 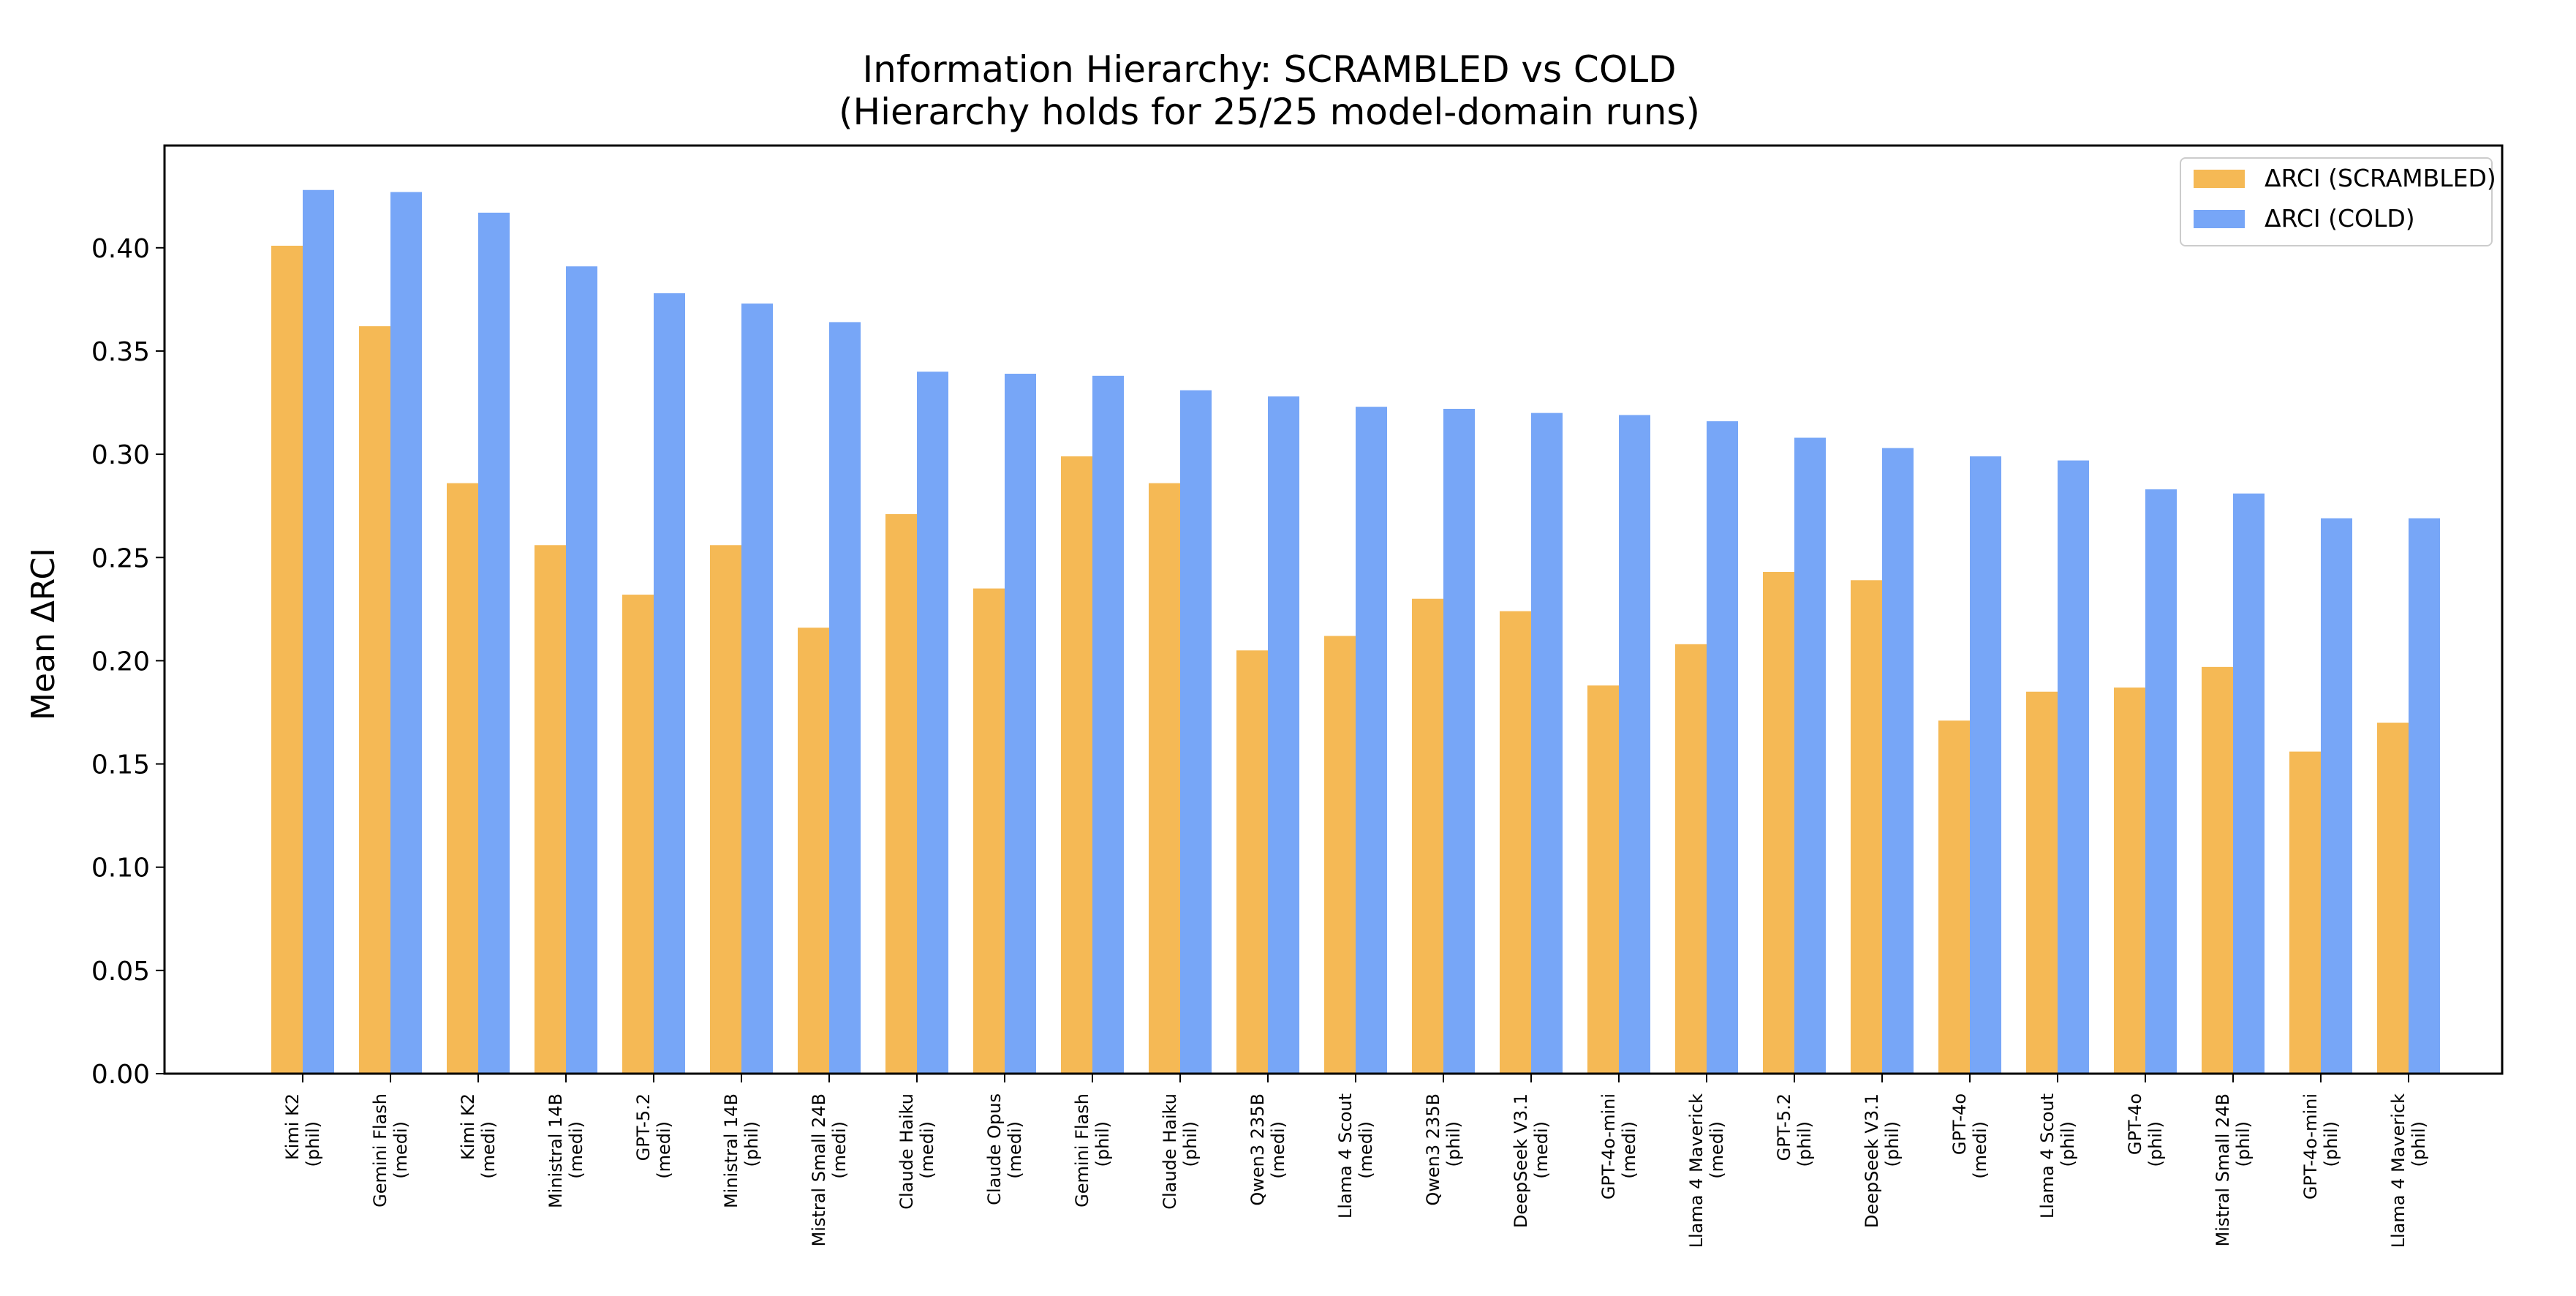 What do you see at coordinates (1269, 69) in the screenshot?
I see `chart-title: Information Hierarchy: SCRAMBLED vs COLD` at bounding box center [1269, 69].